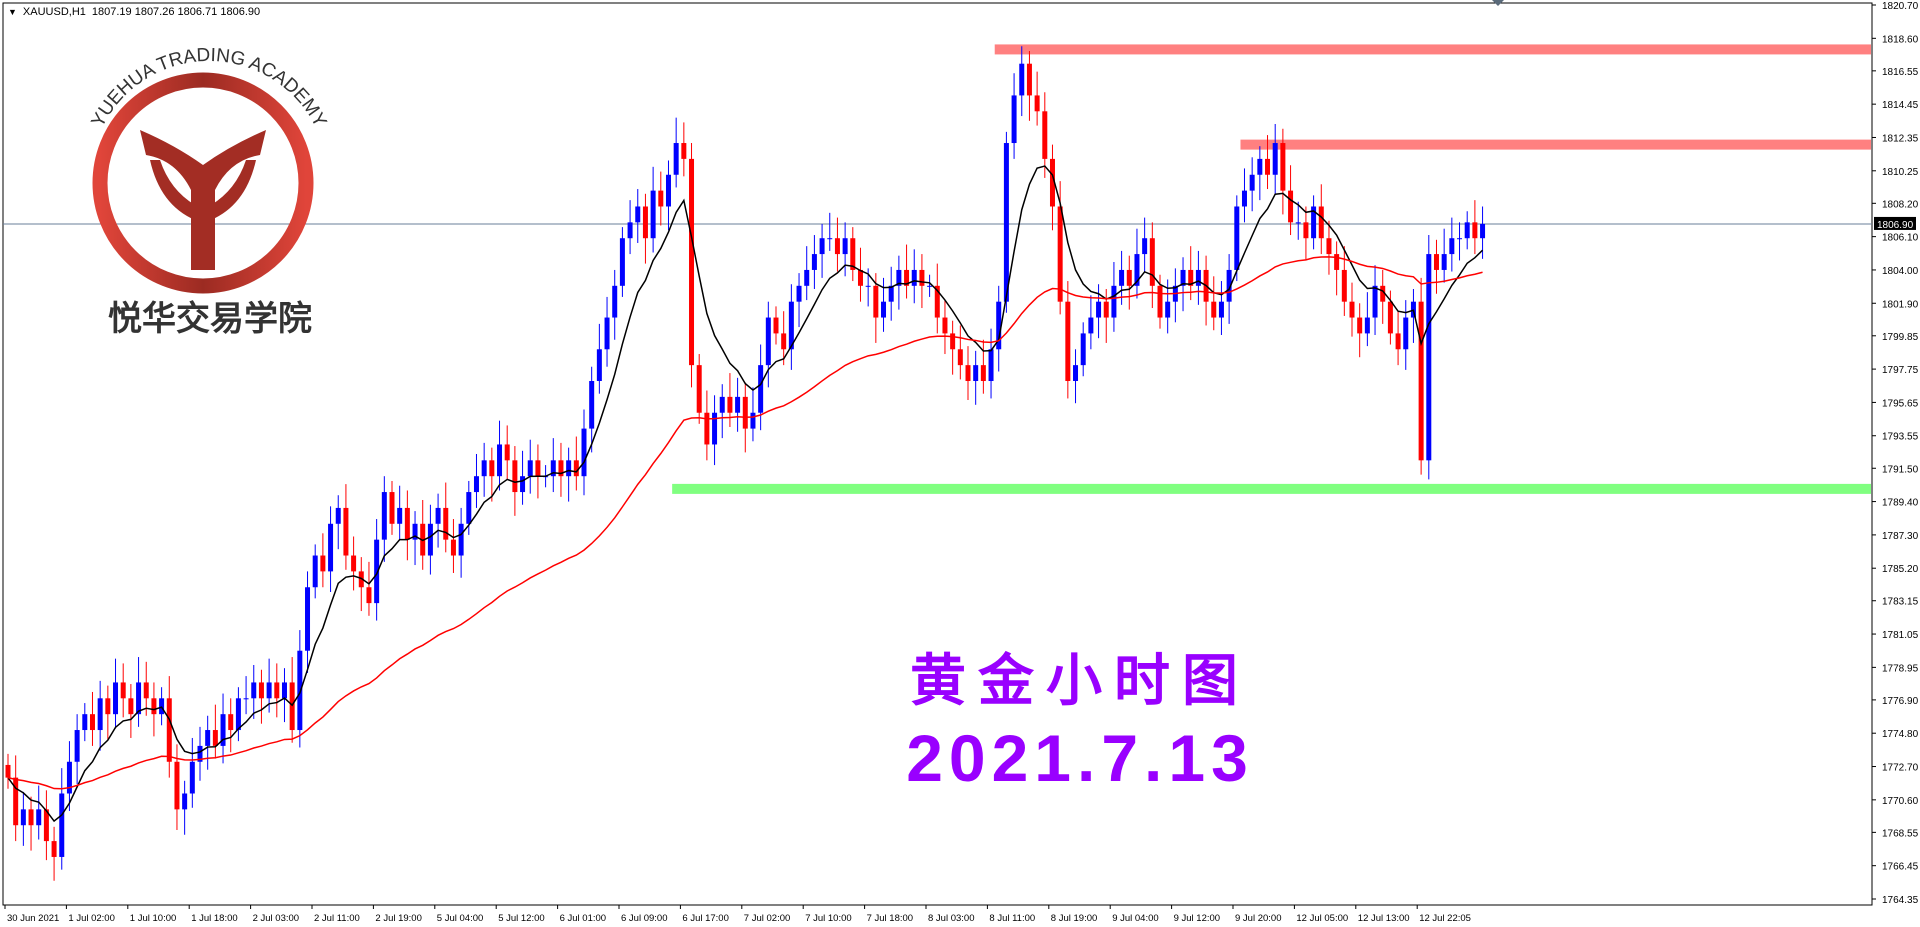 This screenshot has width=1920, height=927. What do you see at coordinates (1900, 801) in the screenshot?
I see `price-tick-label: 1770.60` at bounding box center [1900, 801].